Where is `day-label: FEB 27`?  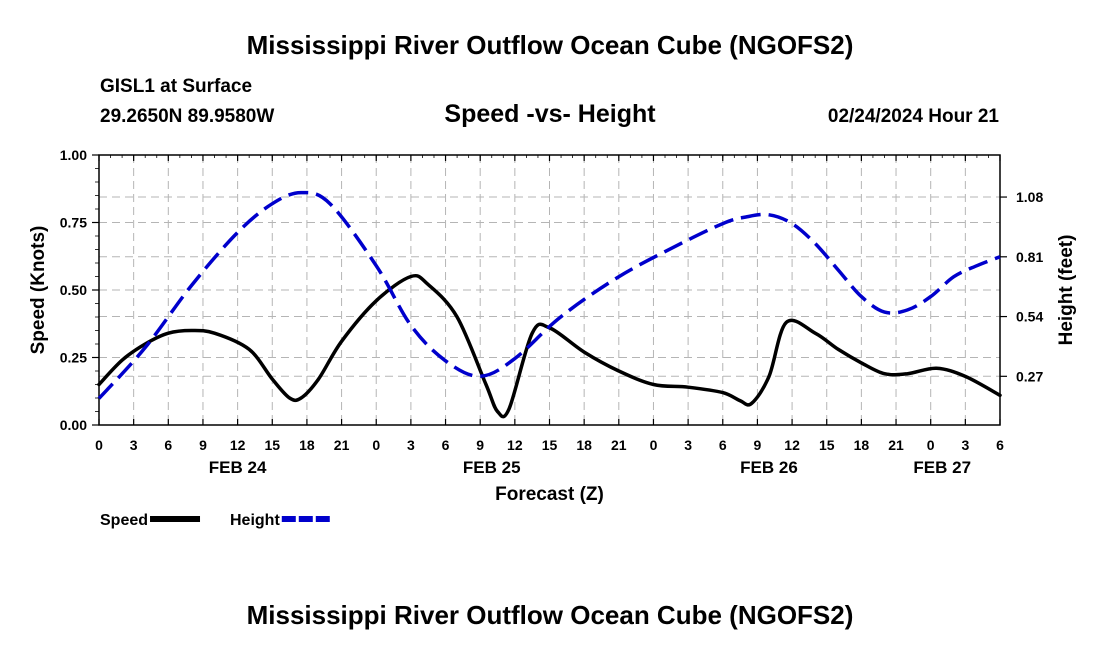
day-label: FEB 27 is located at coordinates (942, 467).